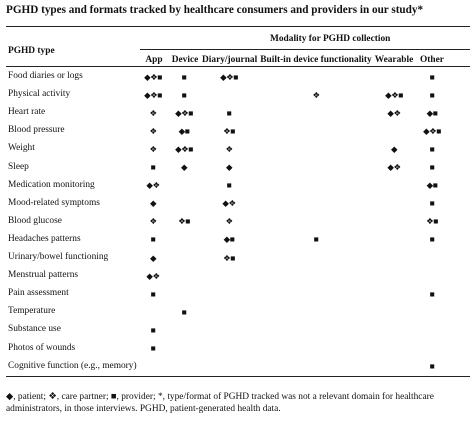  What do you see at coordinates (432, 60) in the screenshot?
I see `col-header-other: Other` at bounding box center [432, 60].